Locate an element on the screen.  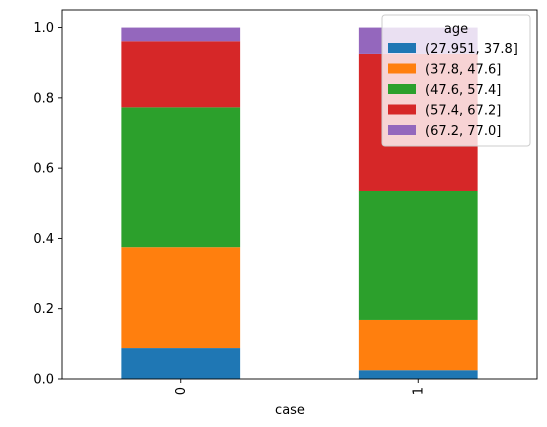
legend-title: age is located at coordinates (456, 29).